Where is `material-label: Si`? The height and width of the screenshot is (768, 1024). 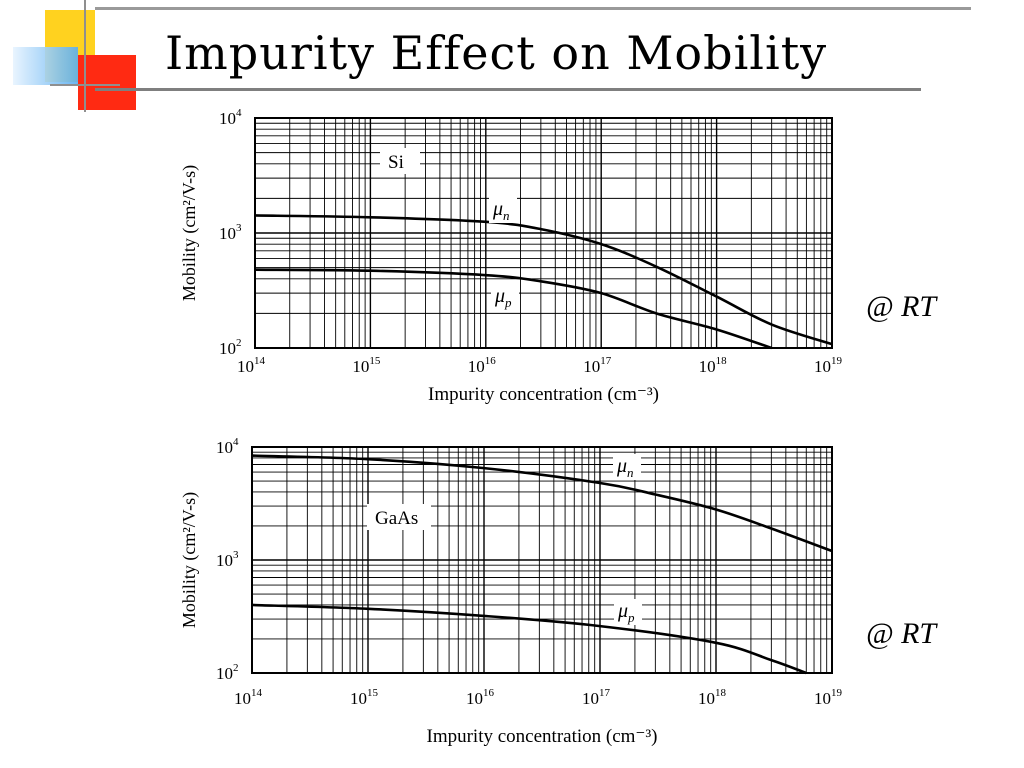 material-label: Si is located at coordinates (396, 162).